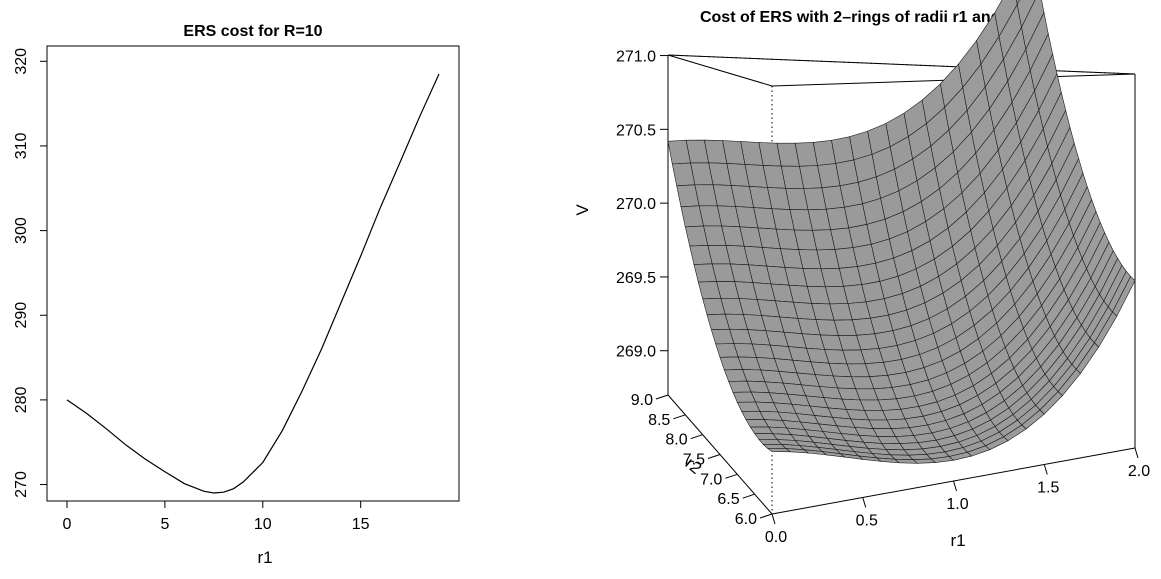 This screenshot has height=579, width=1161. Describe the element at coordinates (746, 519) in the screenshot. I see `surface-y-tick-label: 6.0` at that location.